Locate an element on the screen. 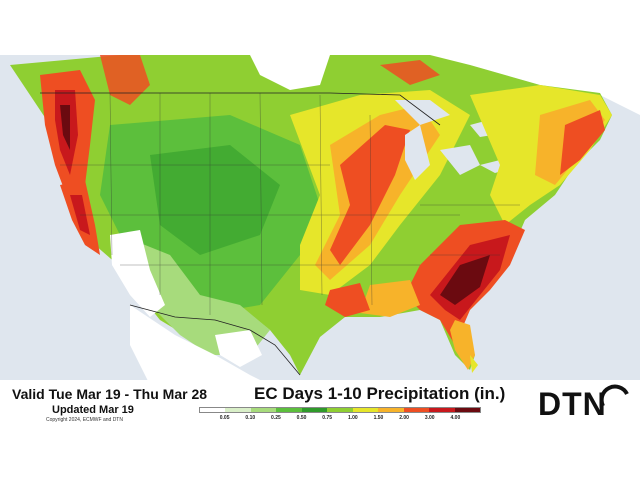  legend-color-bar is located at coordinates (340, 410).